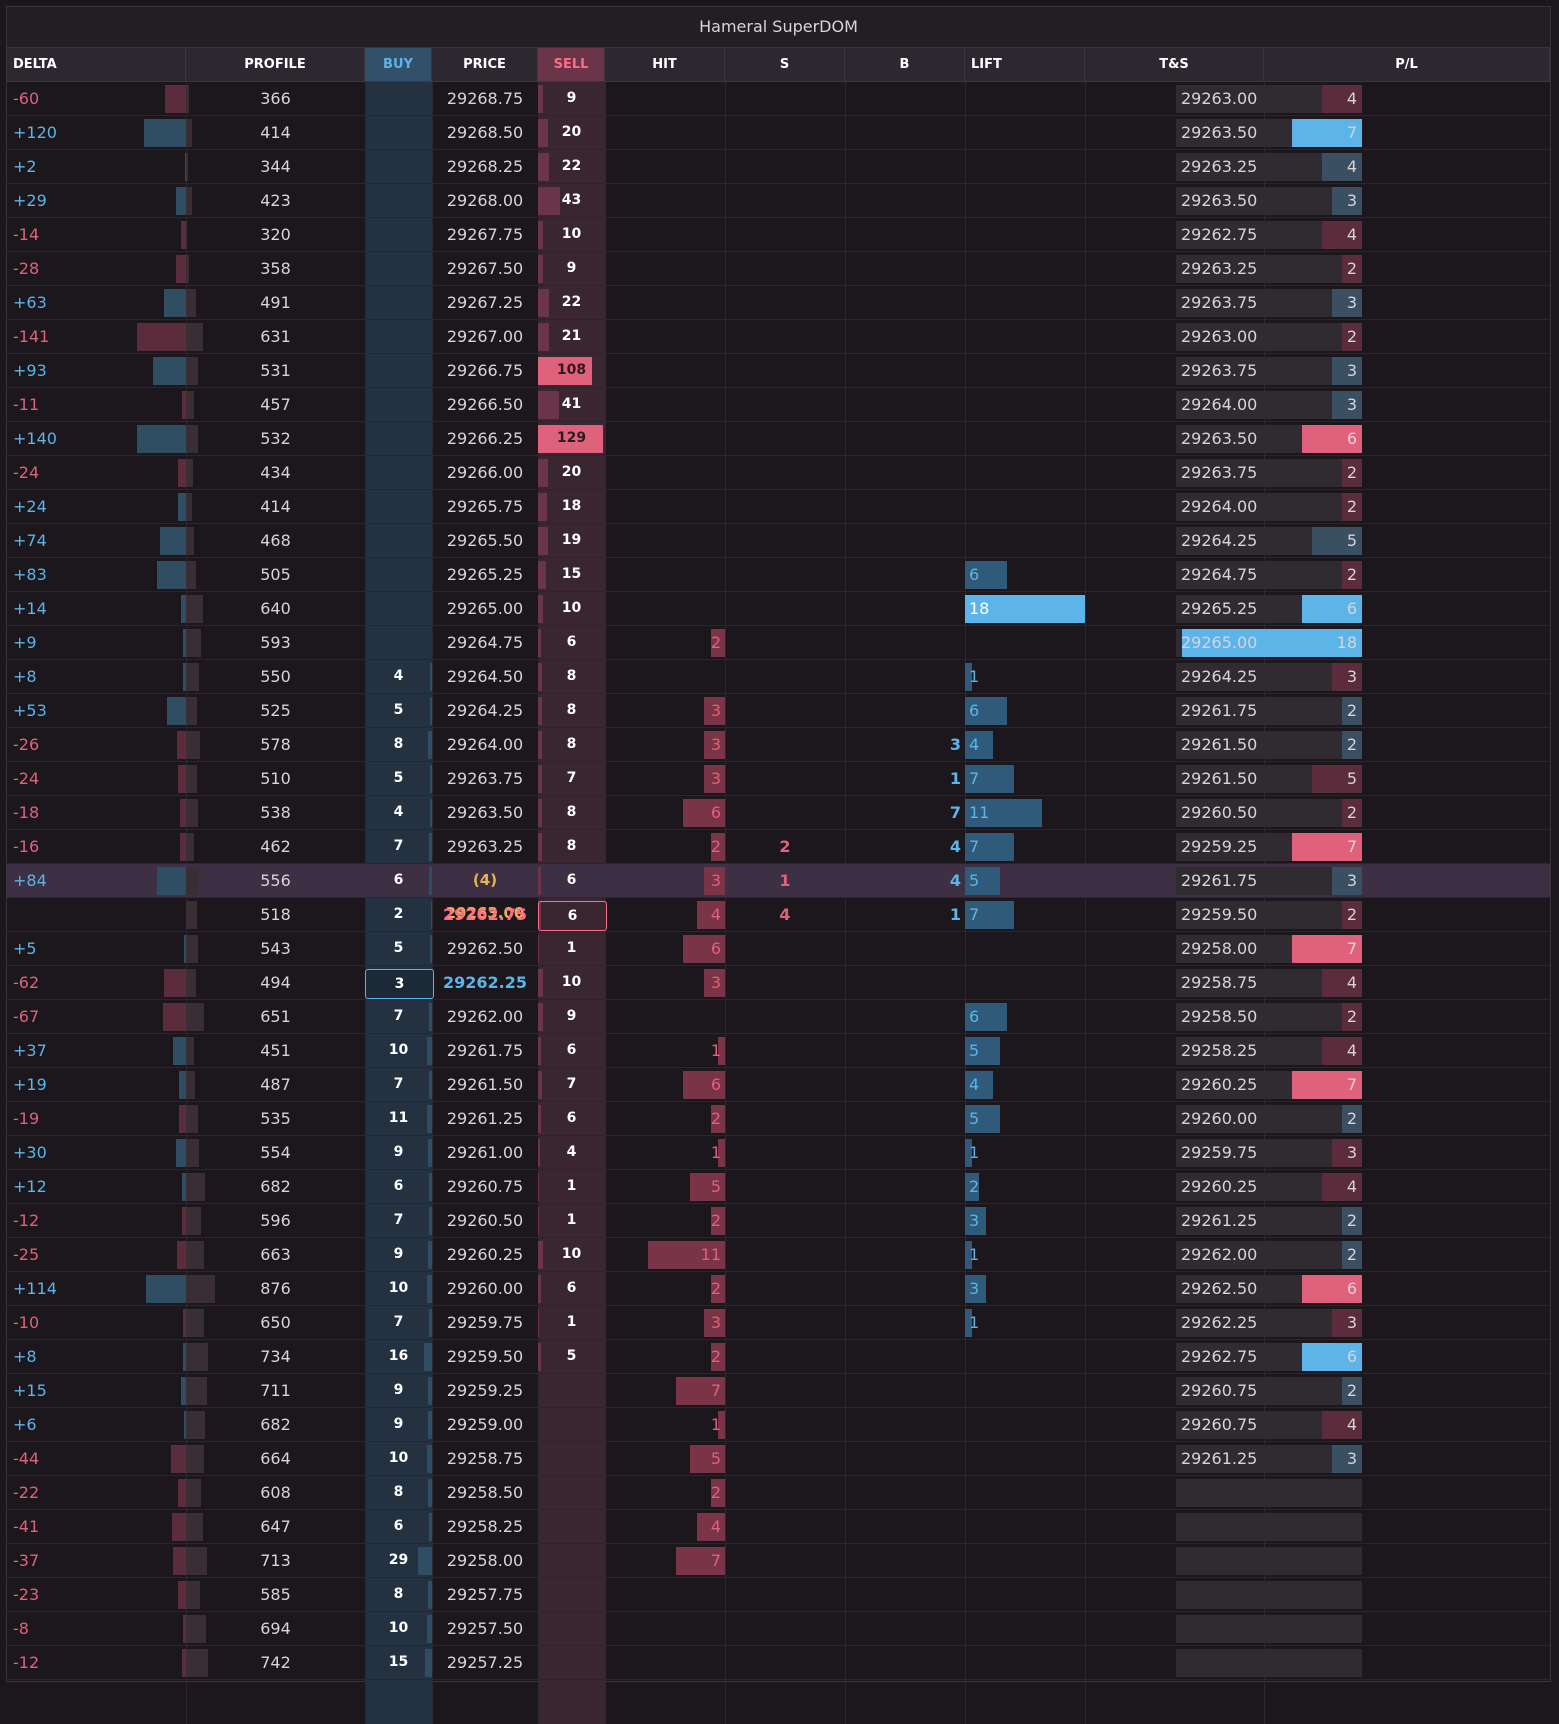 The image size is (1559, 1724). Describe the element at coordinates (571, 574) in the screenshot. I see `sell-cell: 15` at that location.